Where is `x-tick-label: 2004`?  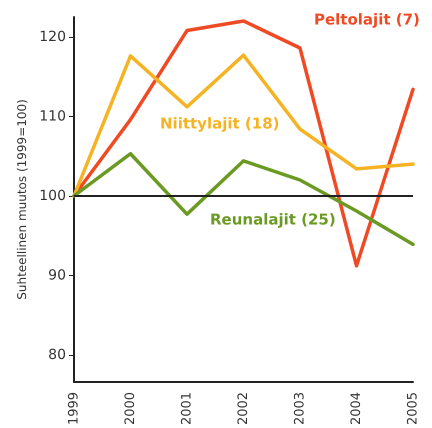 x-tick-label: 2004 is located at coordinates (356, 409).